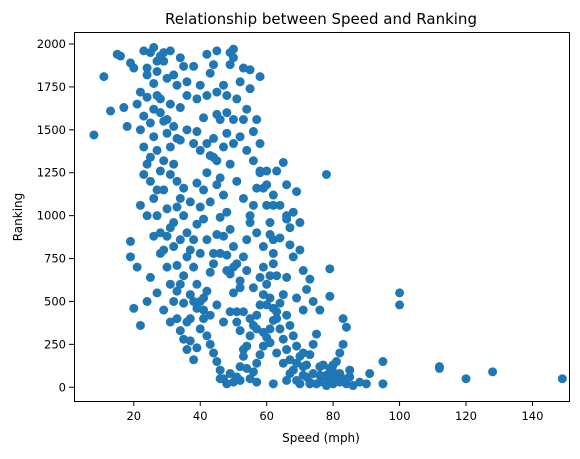  I want to click on y-axis-label: Ranking, so click(18, 217).